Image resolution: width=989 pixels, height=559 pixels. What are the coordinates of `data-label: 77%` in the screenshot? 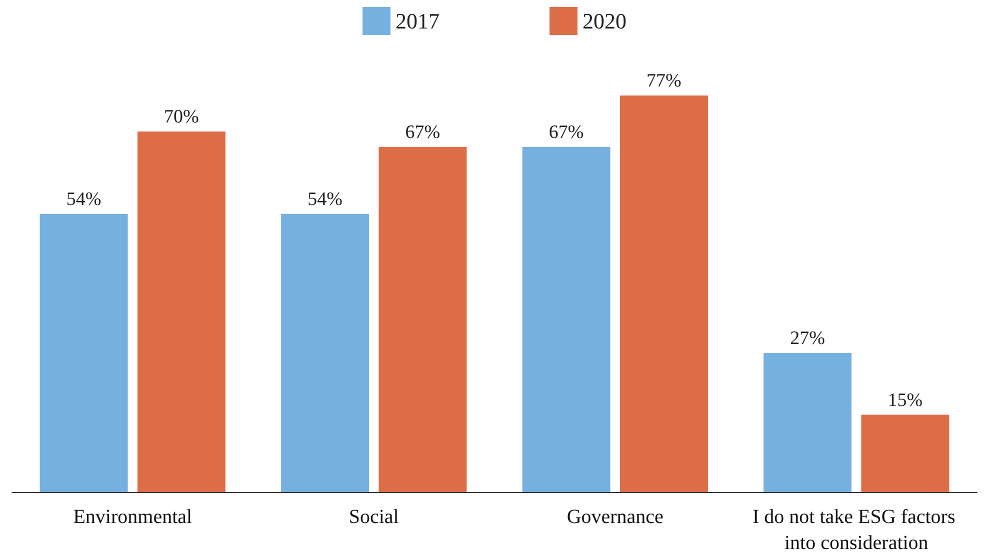 It's located at (664, 81).